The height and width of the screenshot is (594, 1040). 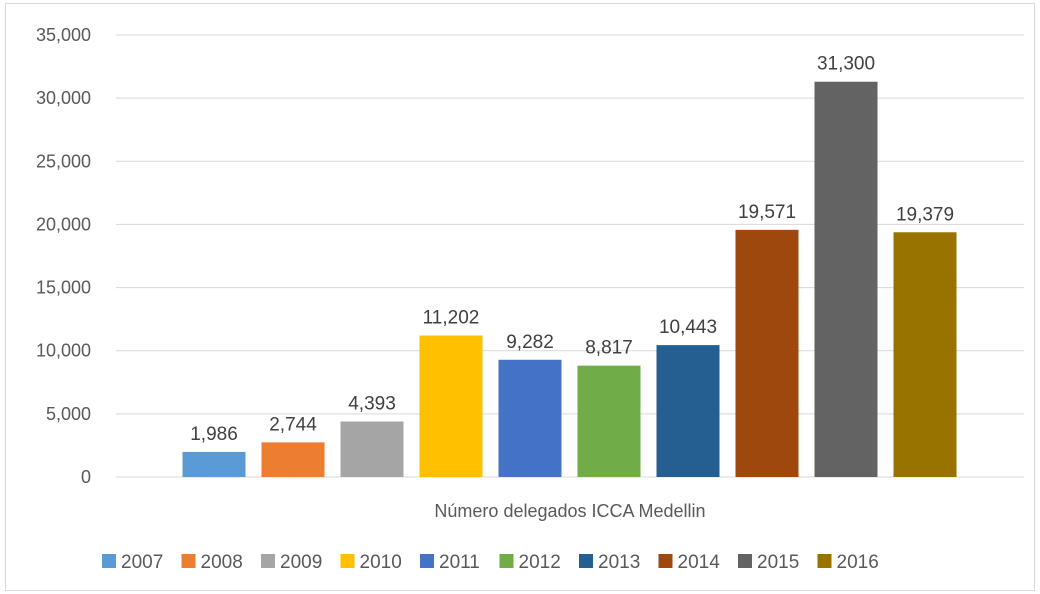 I want to click on bar-2008, so click(x=293, y=459).